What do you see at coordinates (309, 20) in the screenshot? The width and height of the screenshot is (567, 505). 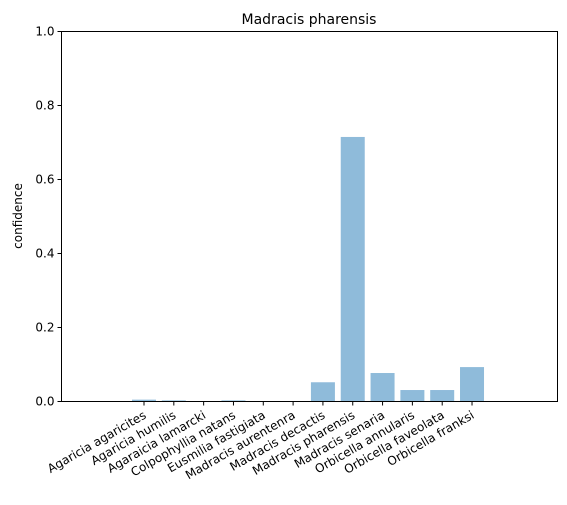 I see `chart-title: Madracis pharensis` at bounding box center [309, 20].